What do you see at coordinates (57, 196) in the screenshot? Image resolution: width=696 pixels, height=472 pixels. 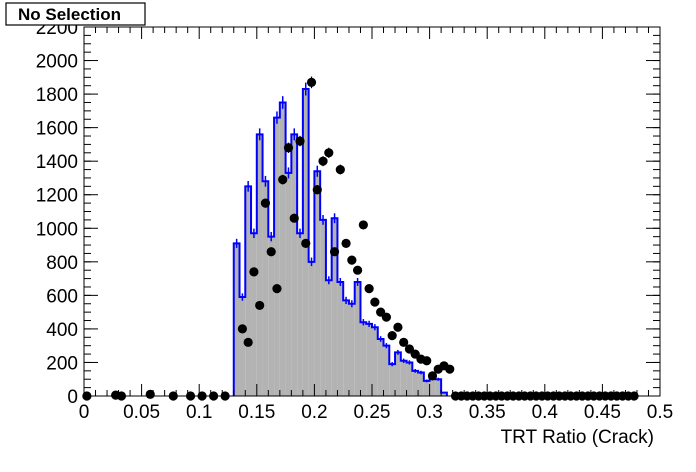 I see `y-tick-label: 1200` at bounding box center [57, 196].